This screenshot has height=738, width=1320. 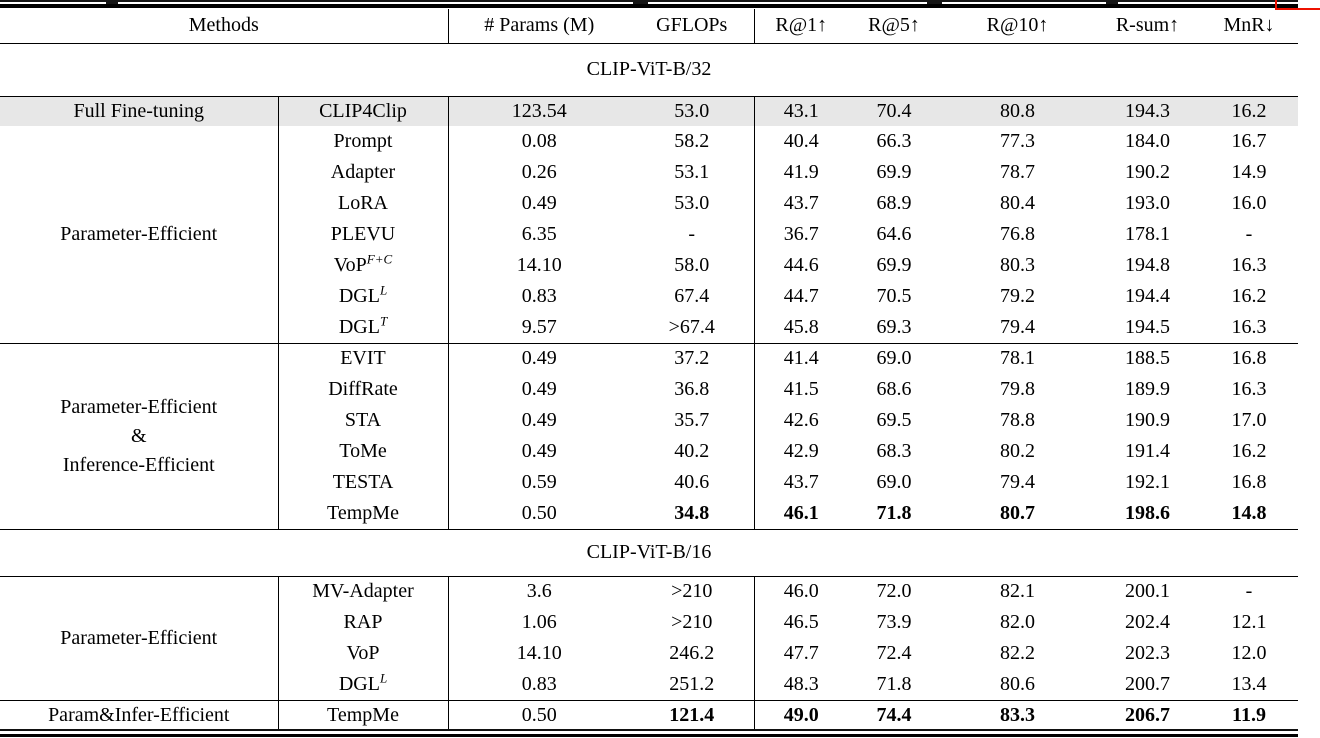 I want to click on row-tome: ToMe 0.49 40.2 42.9 68.3 80.2 191.4 16.2, so click(x=649, y=451).